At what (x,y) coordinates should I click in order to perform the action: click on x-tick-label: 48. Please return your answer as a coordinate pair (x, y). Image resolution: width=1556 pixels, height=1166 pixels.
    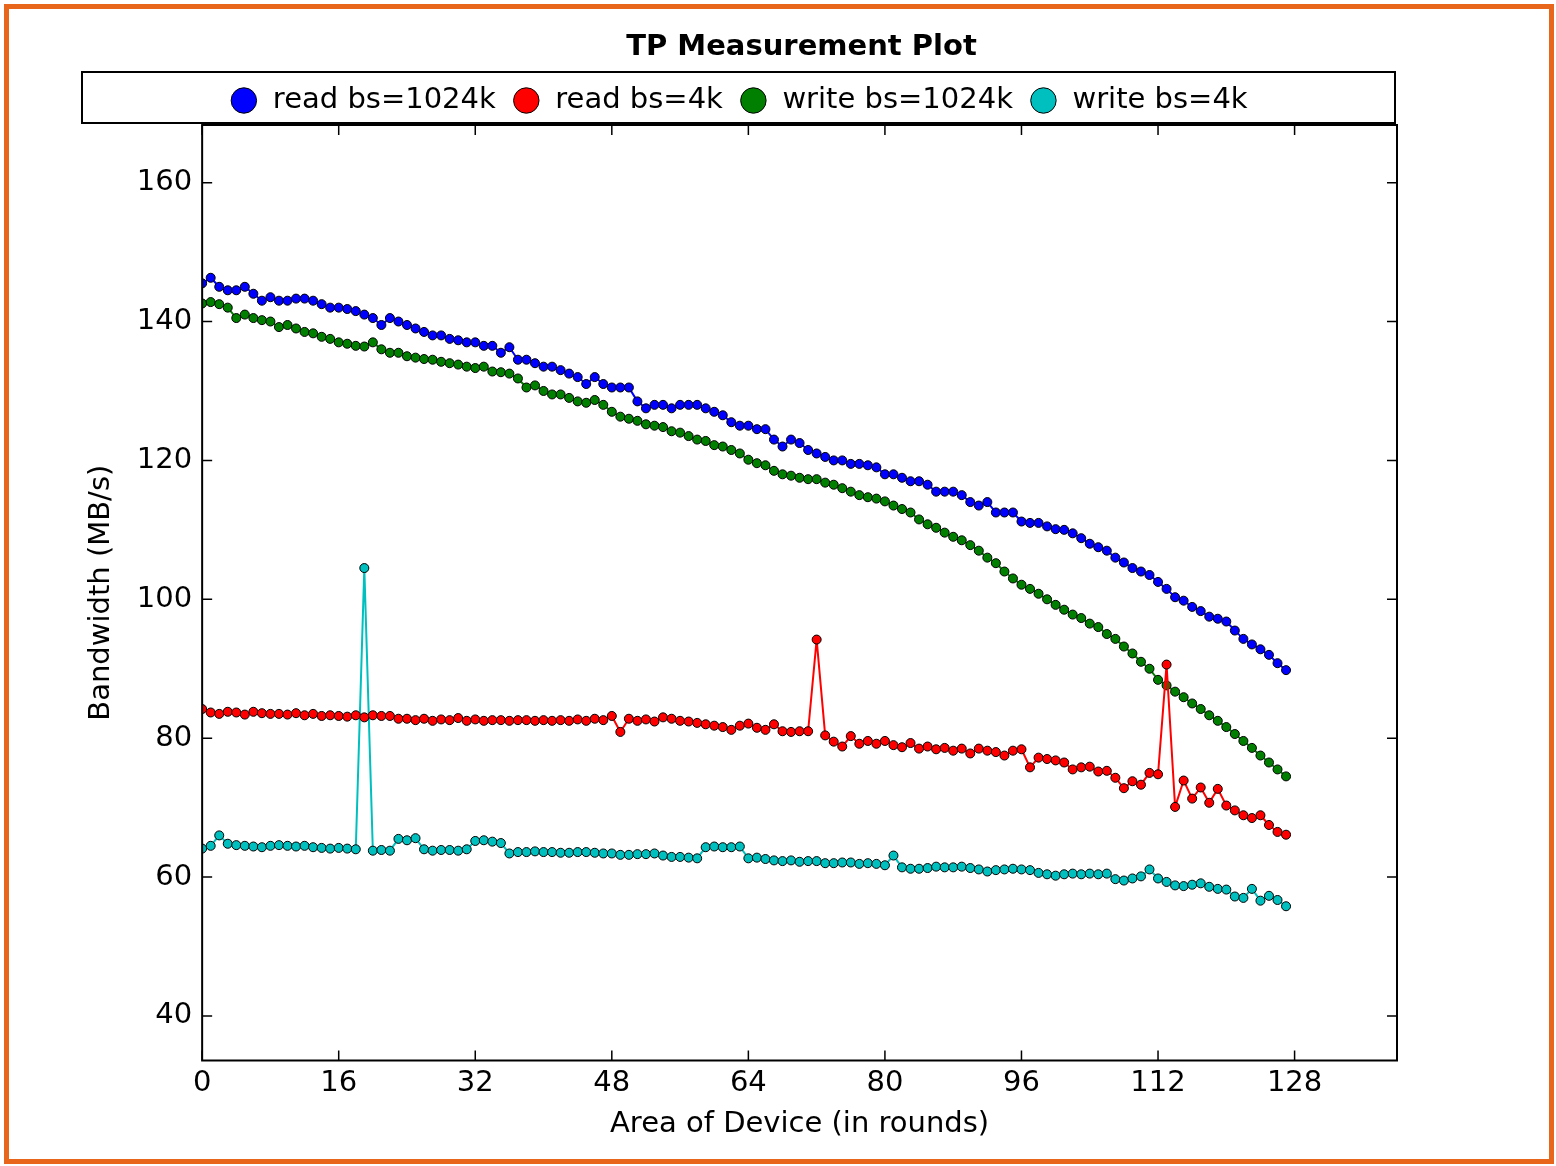
    Looking at the image, I should click on (612, 1081).